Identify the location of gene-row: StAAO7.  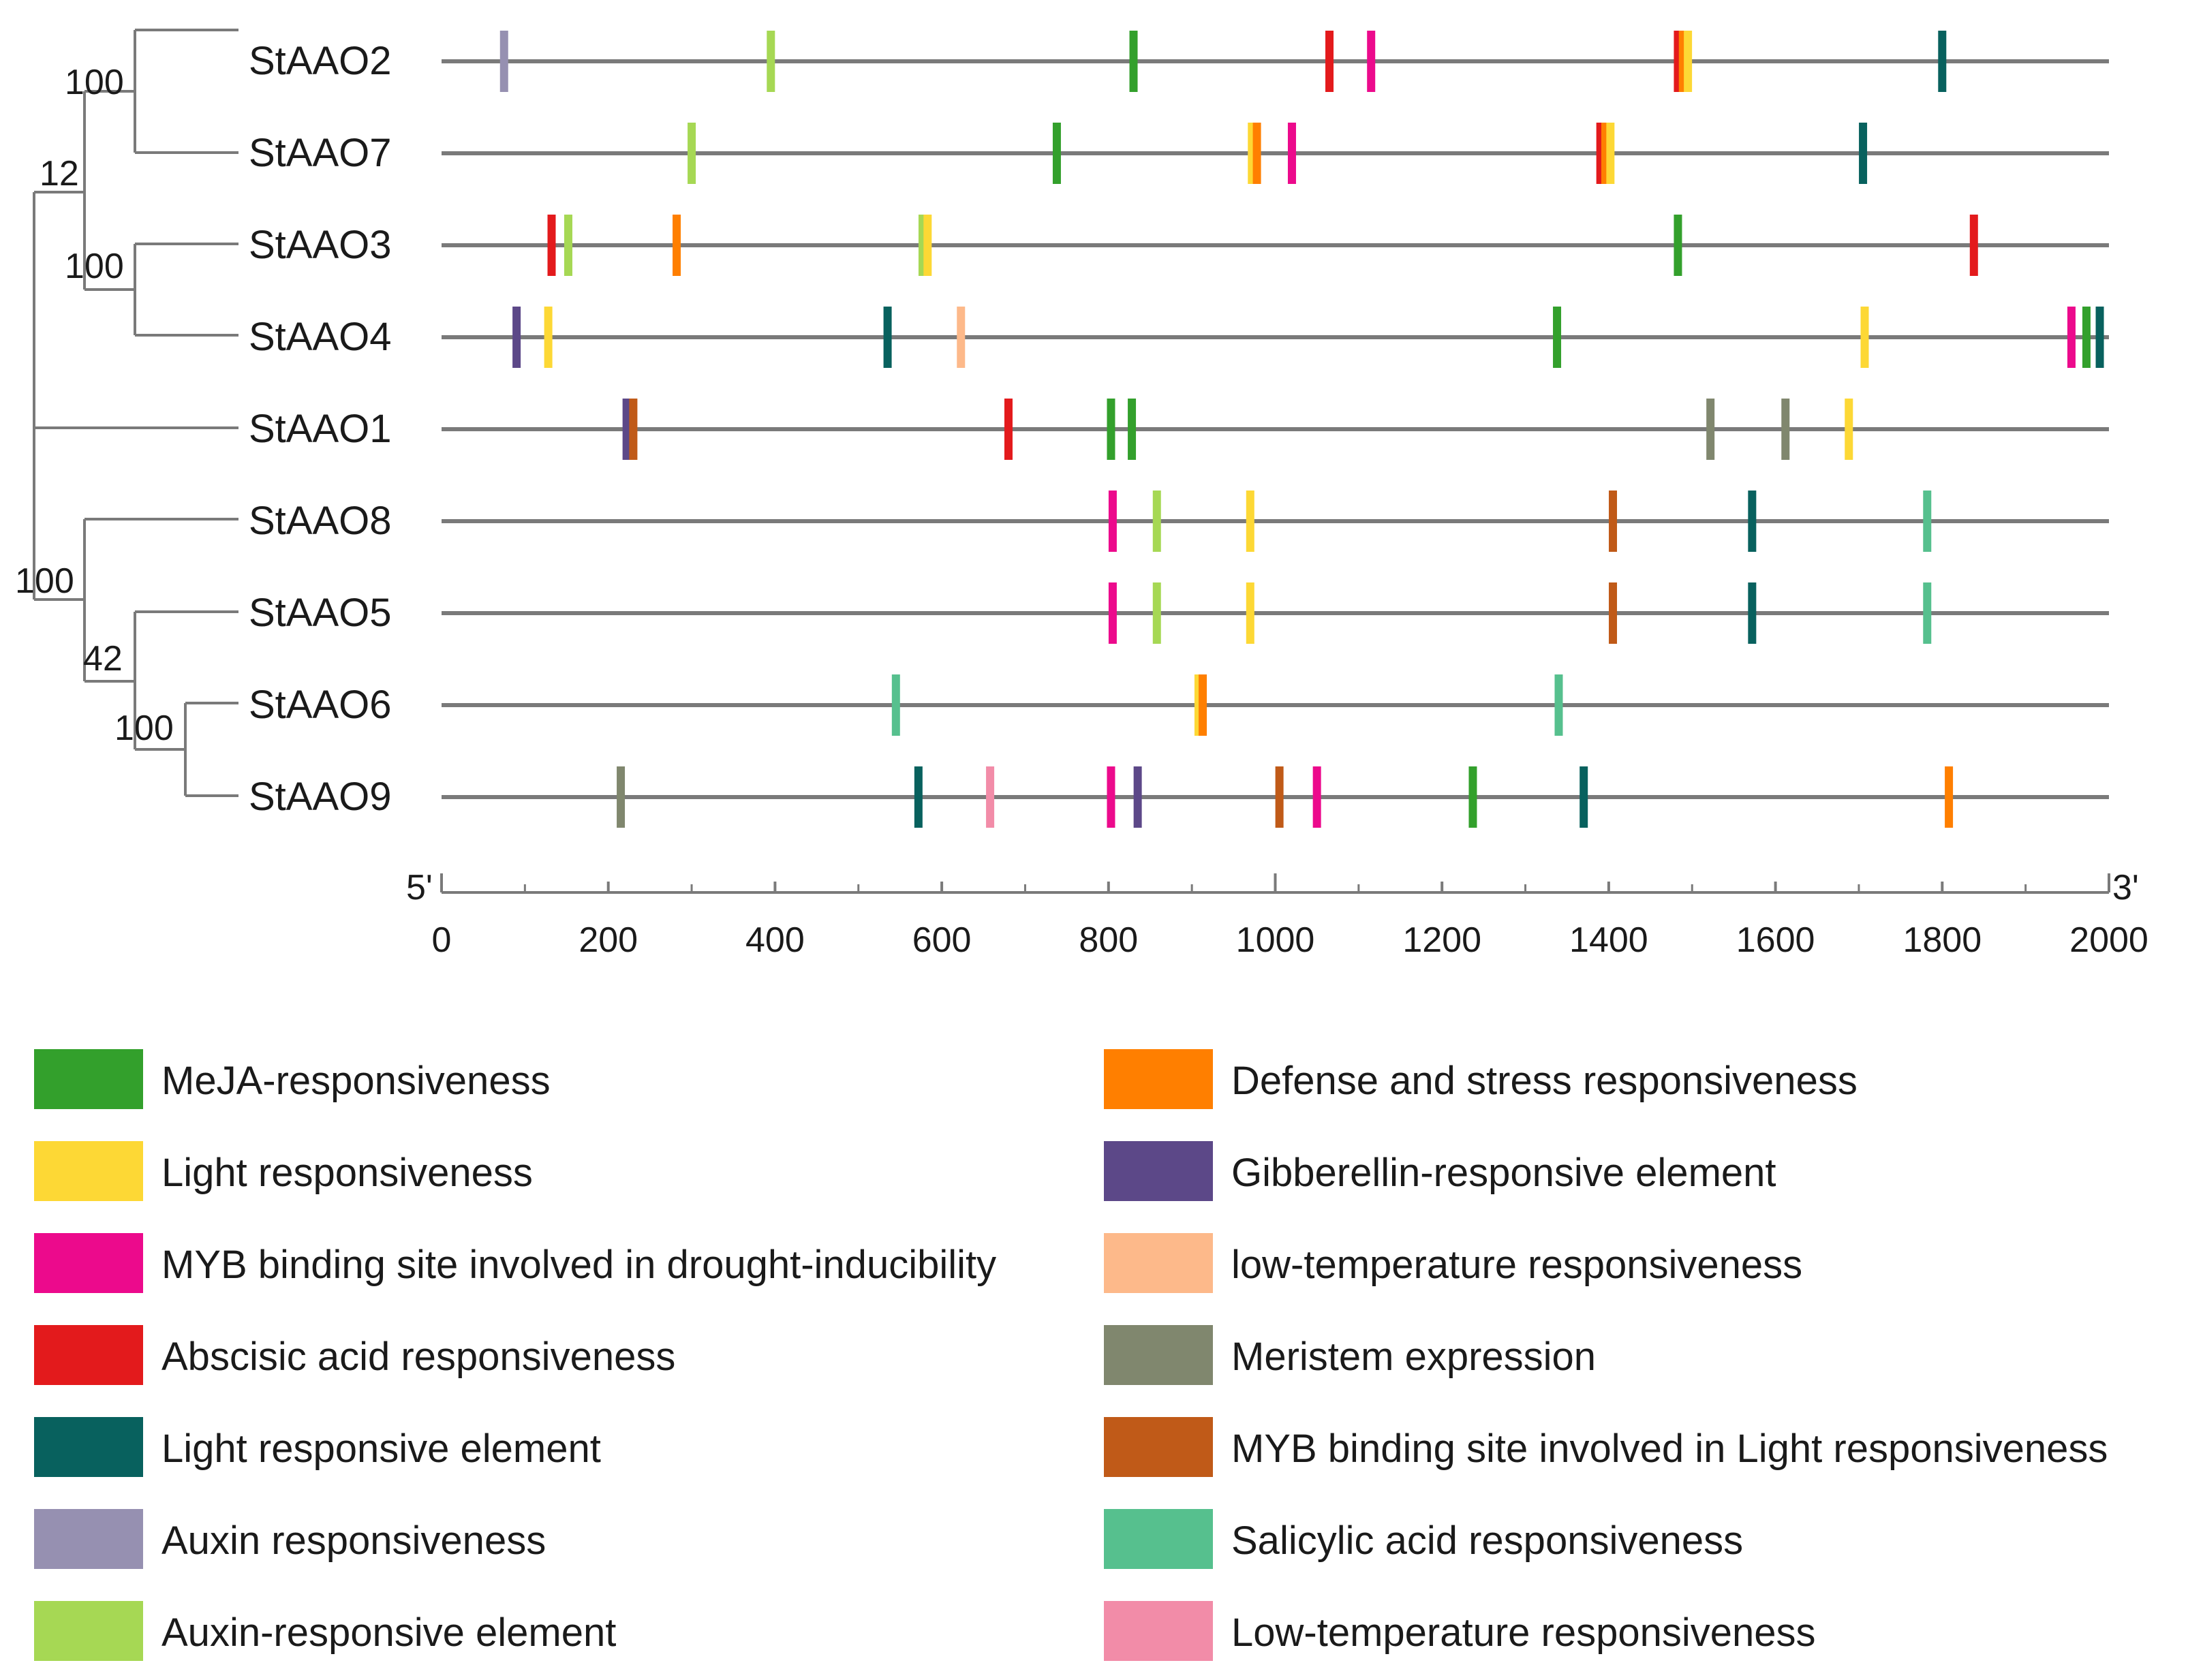
(1179, 153).